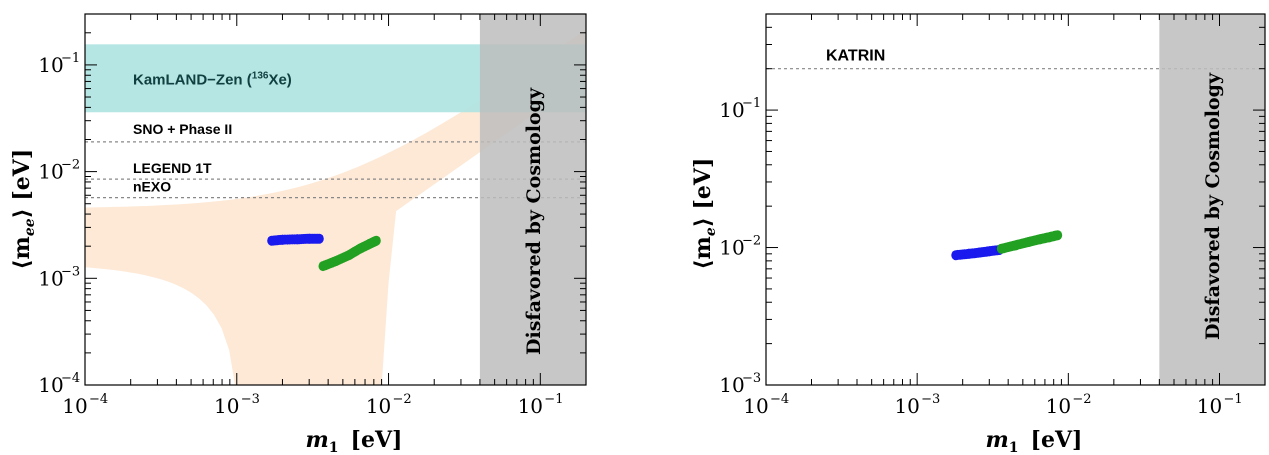 The image size is (1269, 455). What do you see at coordinates (319, 238) in the screenshot?
I see `data-point-blue` at bounding box center [319, 238].